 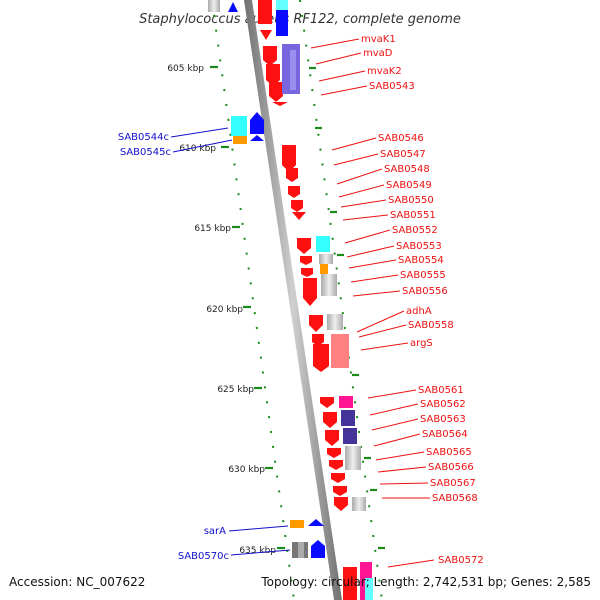 What do you see at coordinates (441, 390) in the screenshot?
I see `gene-label-SAB0561: SAB0561` at bounding box center [441, 390].